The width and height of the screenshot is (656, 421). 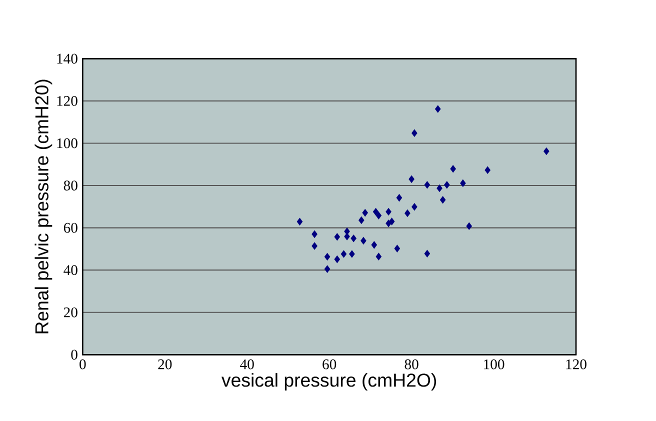 What do you see at coordinates (43, 207) in the screenshot?
I see `y-axis-title: Renal pelvic pressure (cmH20)` at bounding box center [43, 207].